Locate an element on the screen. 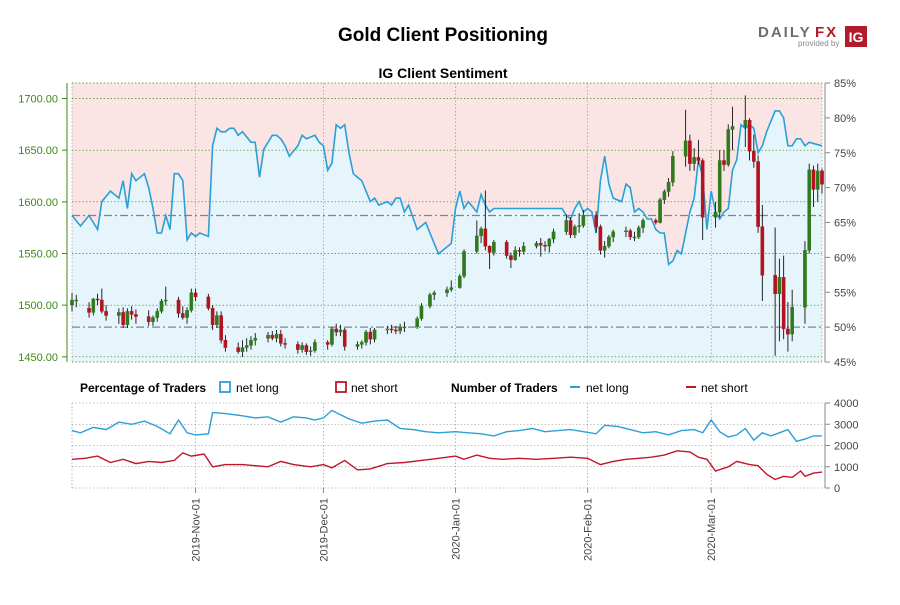 Image resolution: width=900 pixels, height=605 pixels. price-tick-label: 1500.00 is located at coordinates (38, 306).